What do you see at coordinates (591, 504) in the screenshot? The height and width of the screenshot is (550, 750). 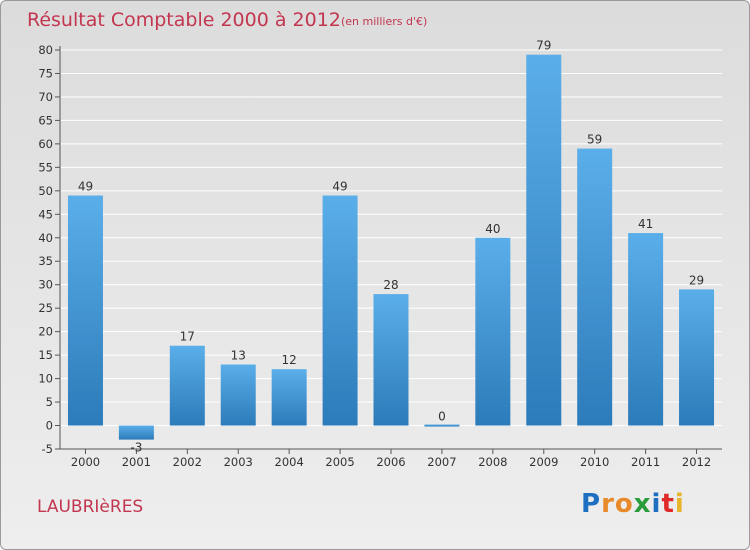 I see `logo-letter: P` at bounding box center [591, 504].